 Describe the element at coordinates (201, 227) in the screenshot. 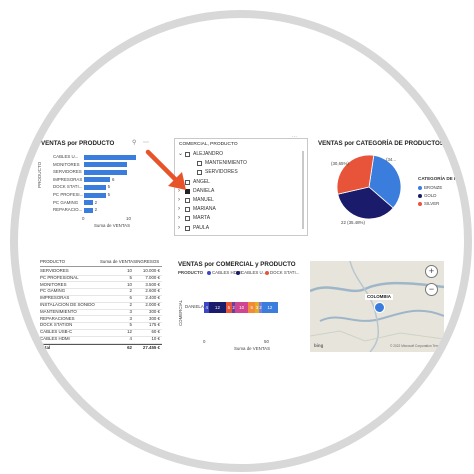

I see `slicer-item-label: PAULA` at that location.